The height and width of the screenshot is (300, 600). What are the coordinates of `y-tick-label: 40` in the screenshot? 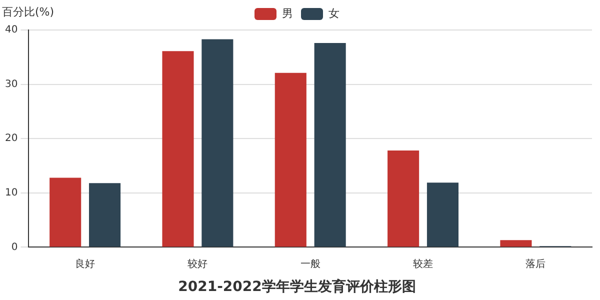 It's located at (11, 30).